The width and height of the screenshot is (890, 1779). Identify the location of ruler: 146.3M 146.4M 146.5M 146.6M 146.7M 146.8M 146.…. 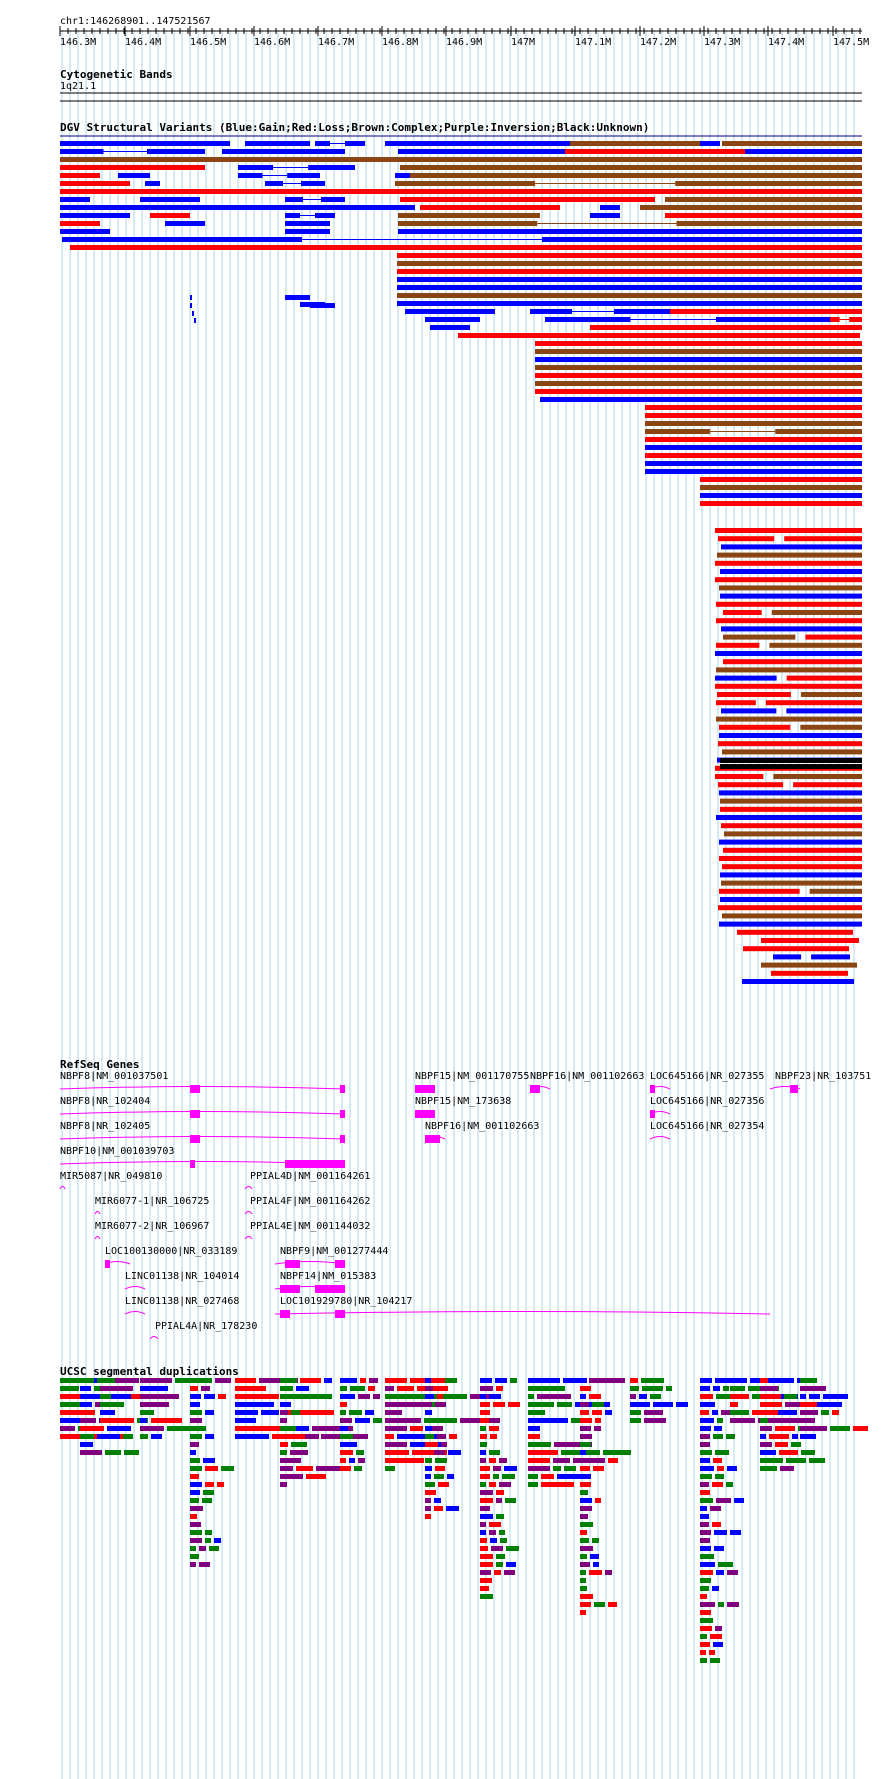
(464, 37).